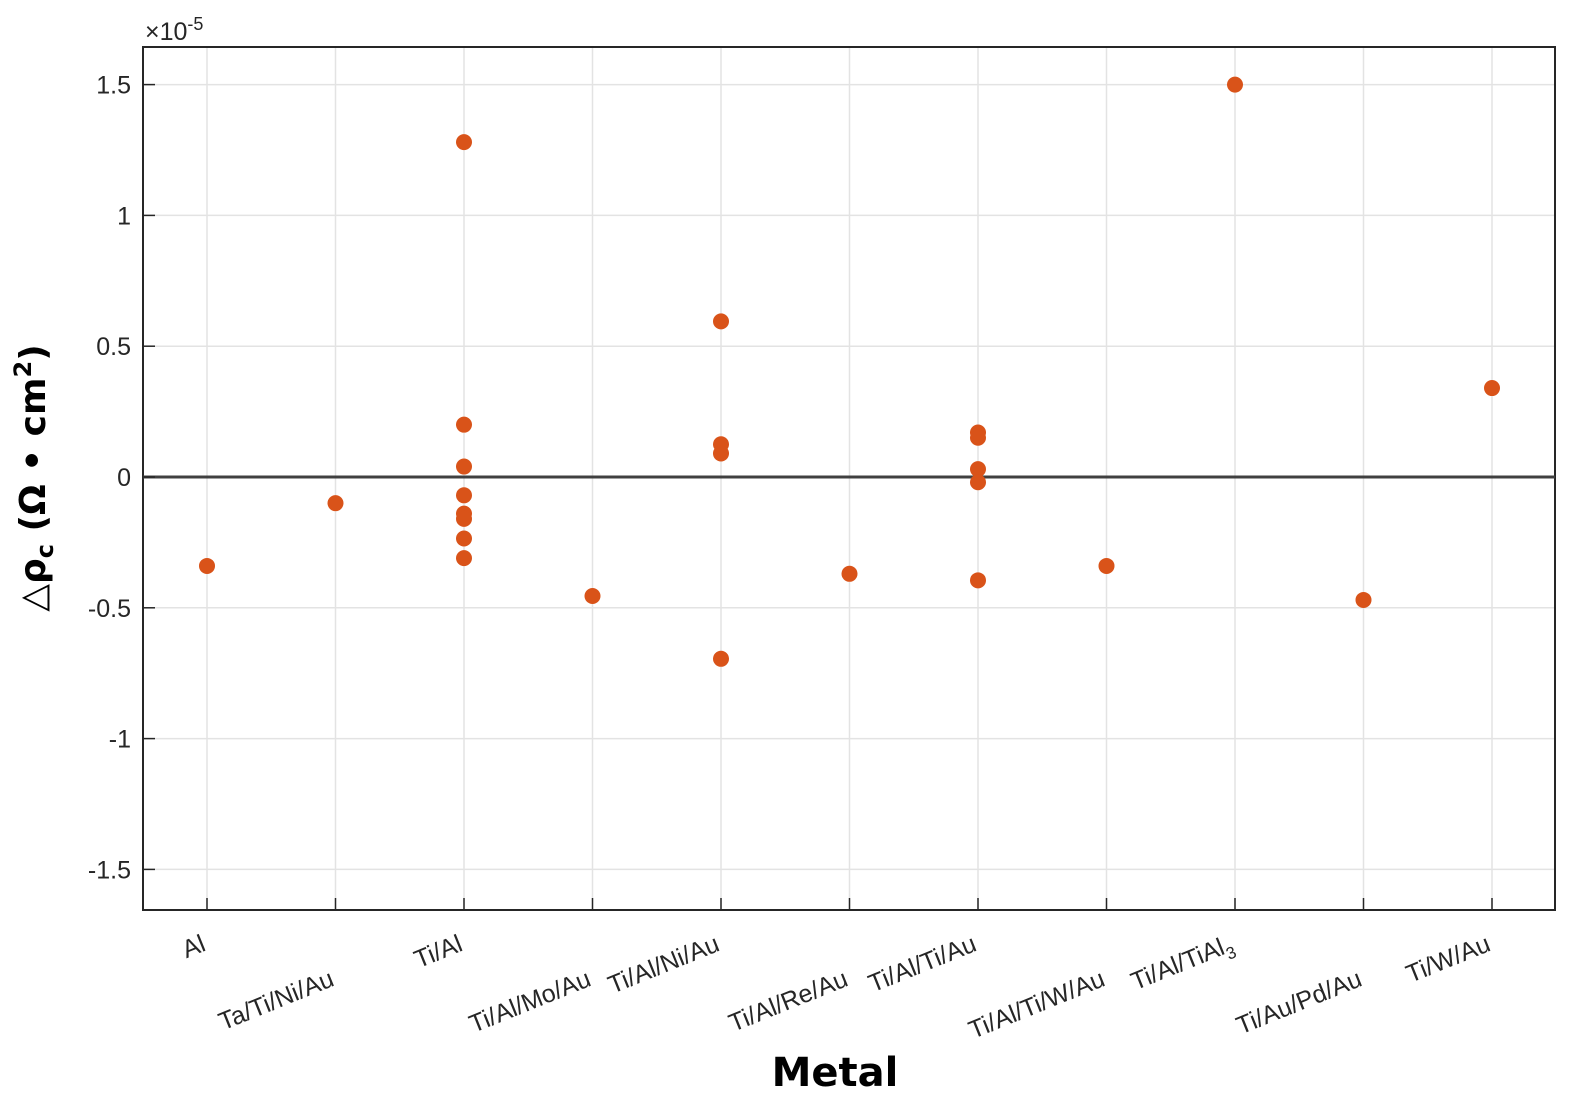 The height and width of the screenshot is (1107, 1583). What do you see at coordinates (120, 740) in the screenshot?
I see `y-tick-label: -1` at bounding box center [120, 740].